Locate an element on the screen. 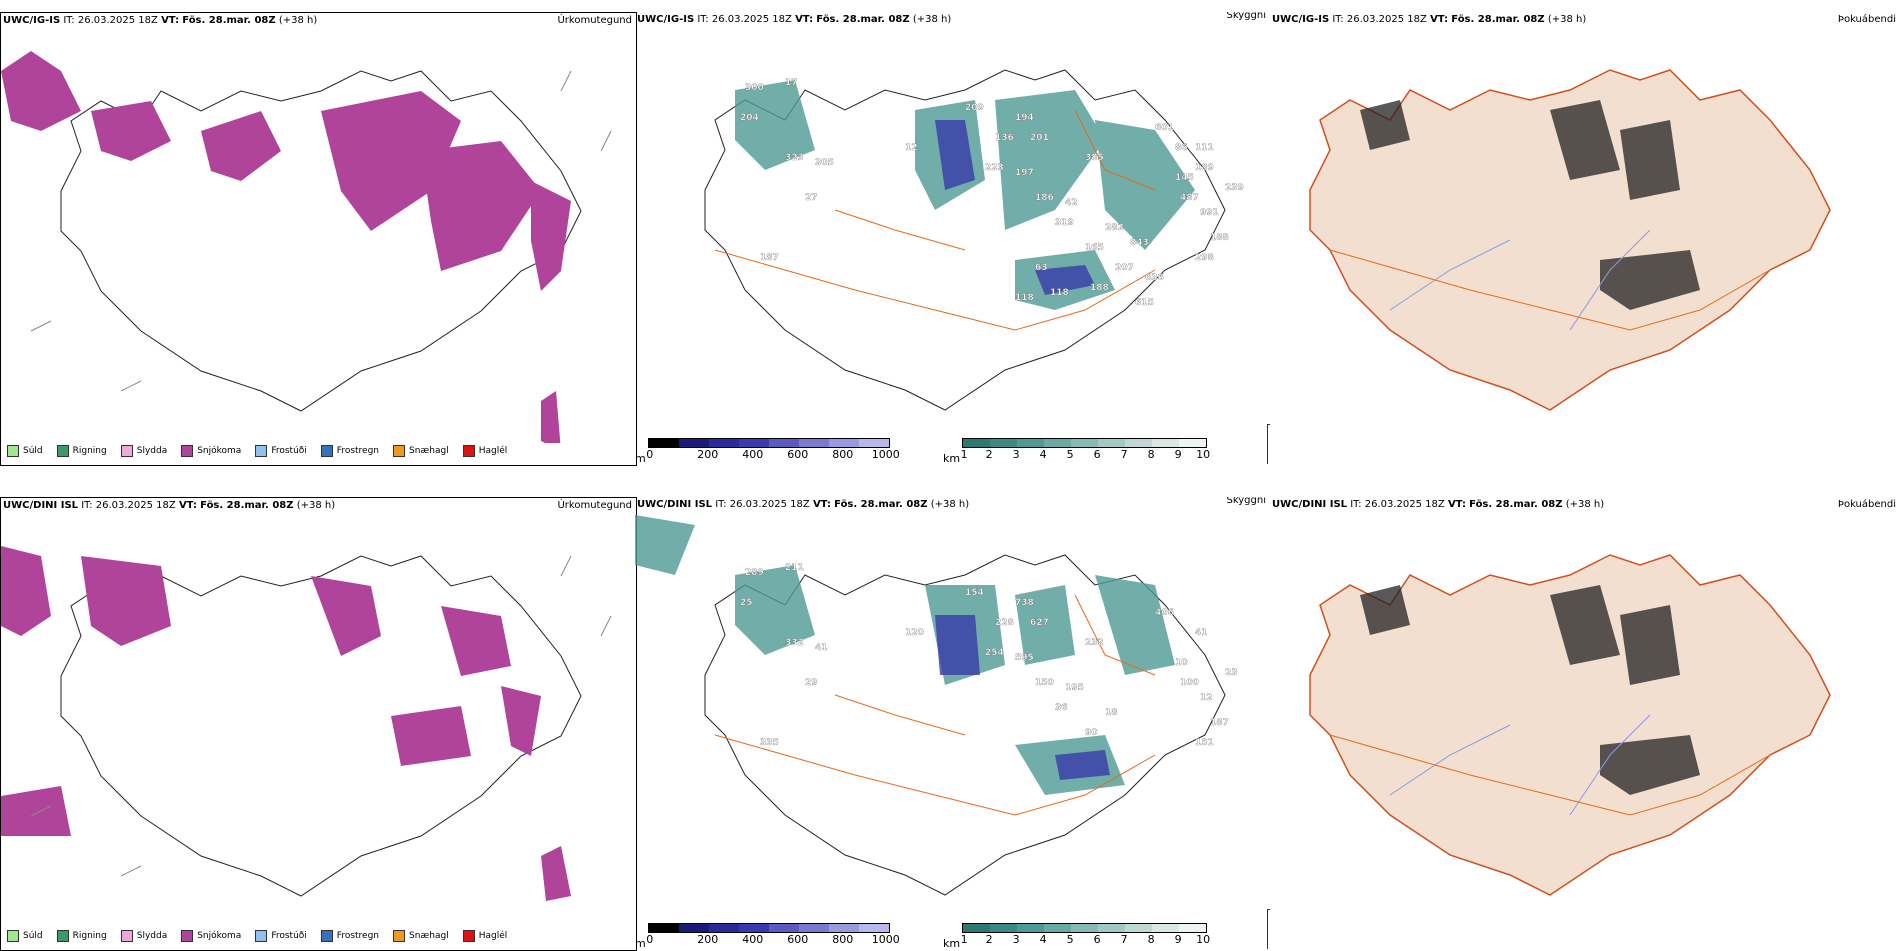  snow-depth-label: 207 is located at coordinates (1124, 268).